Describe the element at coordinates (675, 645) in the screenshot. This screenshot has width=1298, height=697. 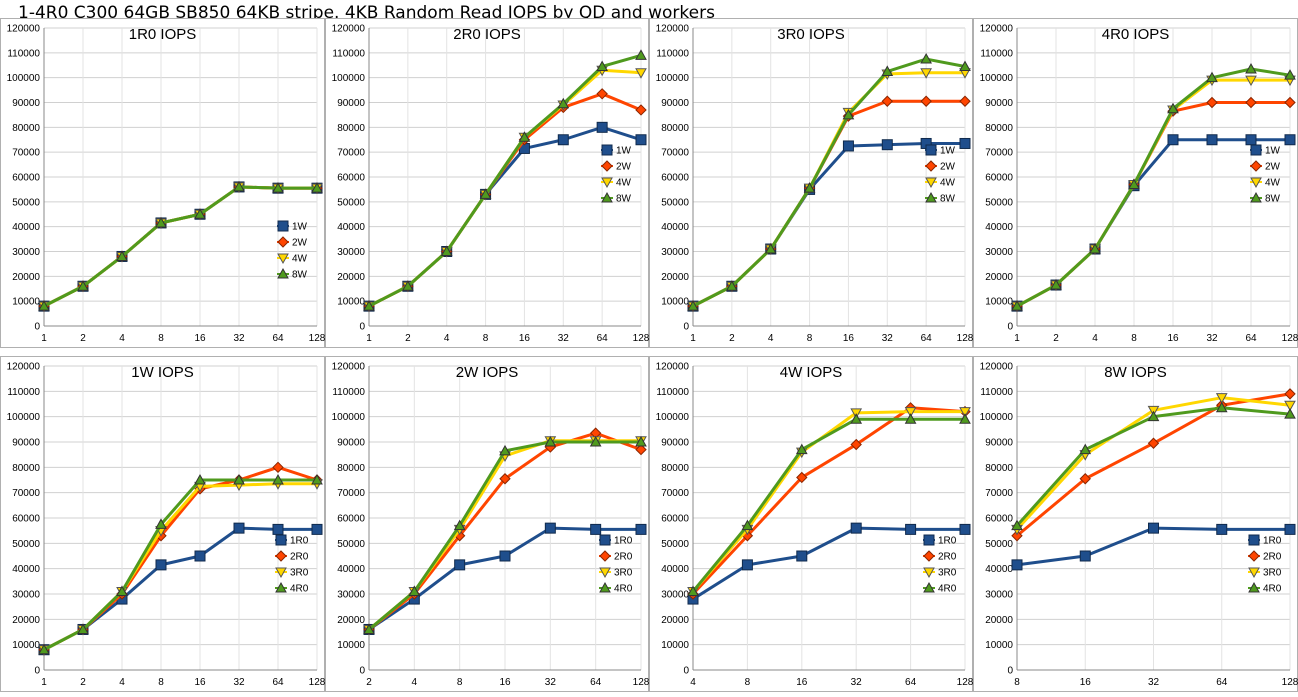
I see `y-tick-label: 10000` at that location.